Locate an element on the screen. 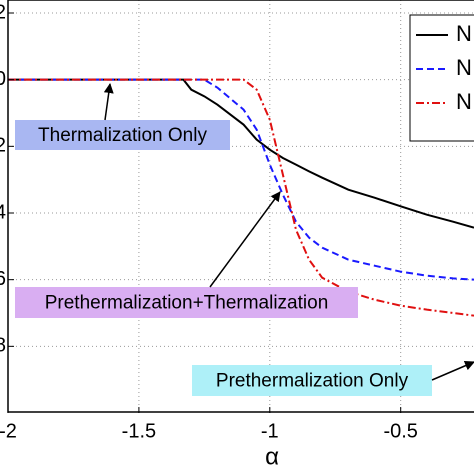  annotation-text: Prethermalization Only is located at coordinates (312, 381).